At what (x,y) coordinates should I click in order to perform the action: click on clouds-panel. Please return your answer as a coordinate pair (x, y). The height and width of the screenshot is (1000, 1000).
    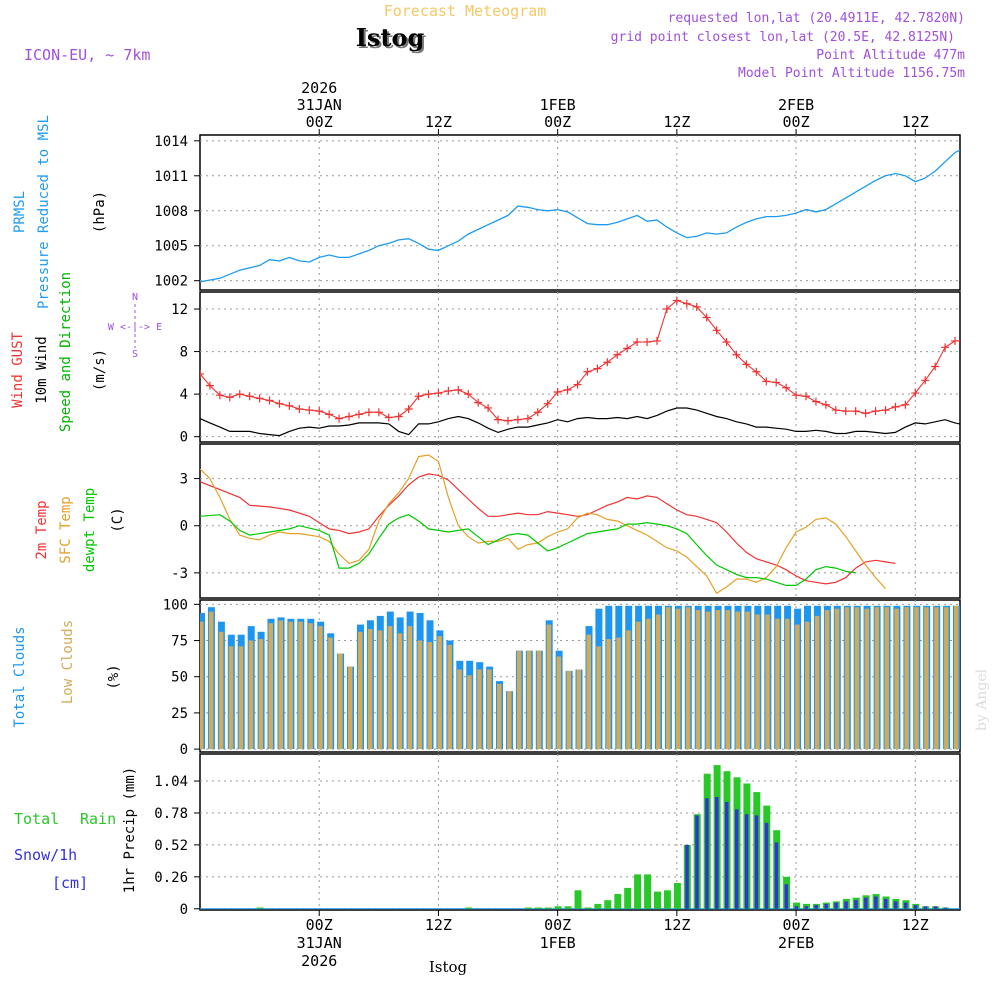
    Looking at the image, I should click on (600, 677).